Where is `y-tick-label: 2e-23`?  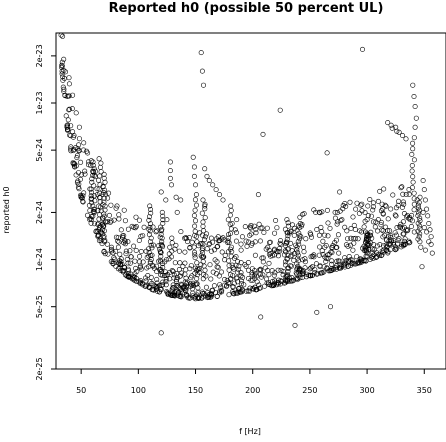 y-tick-label: 2e-23 is located at coordinates (39, 55).